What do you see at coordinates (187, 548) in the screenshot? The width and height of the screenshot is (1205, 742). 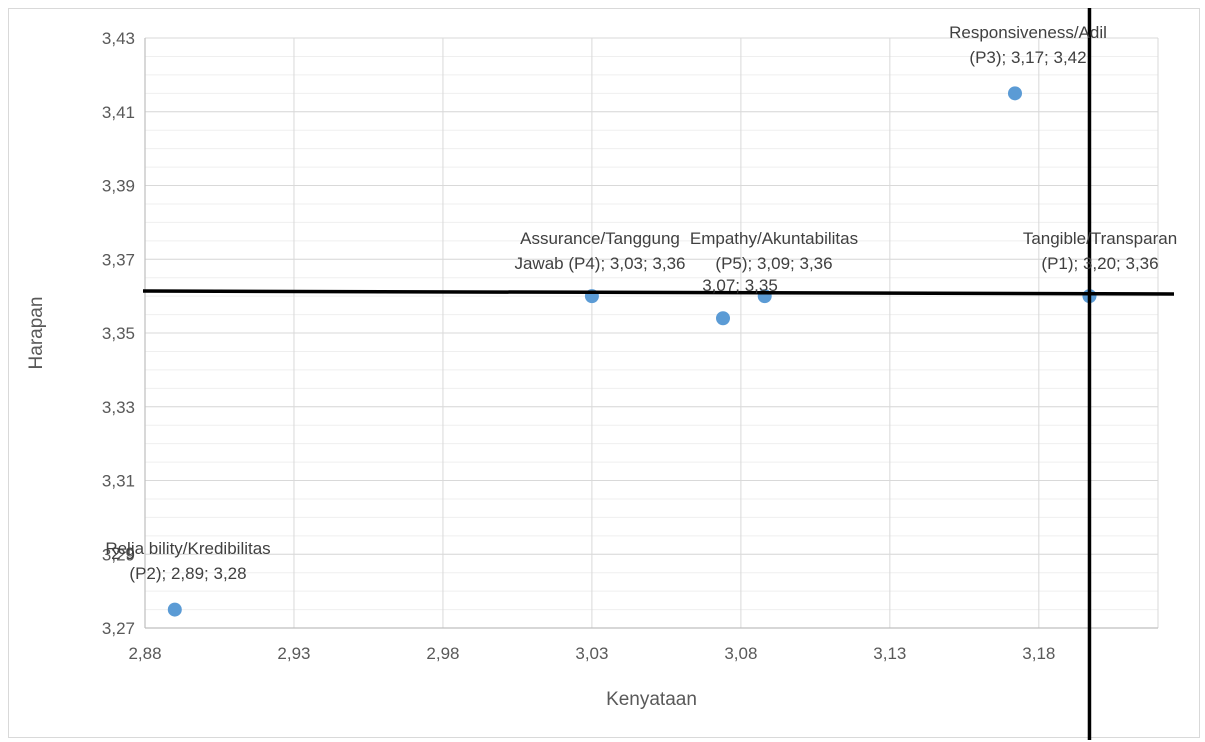 I see `data-label: Relia bility/Kredibilitas` at bounding box center [187, 548].